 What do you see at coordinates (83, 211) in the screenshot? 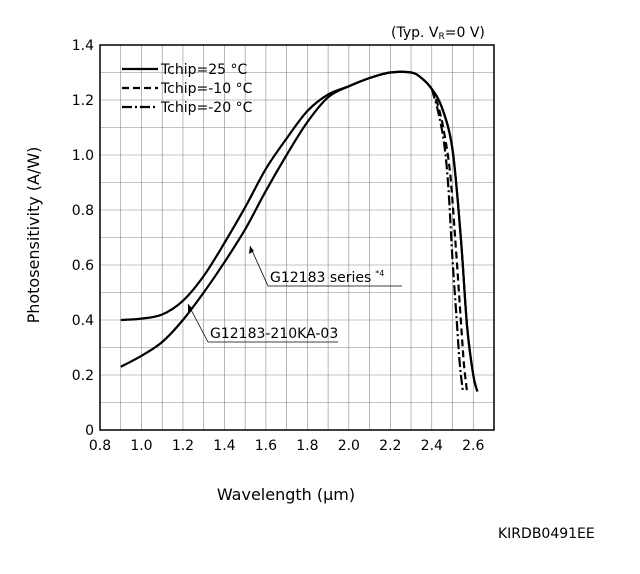
I see `y-tick-label: 0.8` at bounding box center [83, 211].